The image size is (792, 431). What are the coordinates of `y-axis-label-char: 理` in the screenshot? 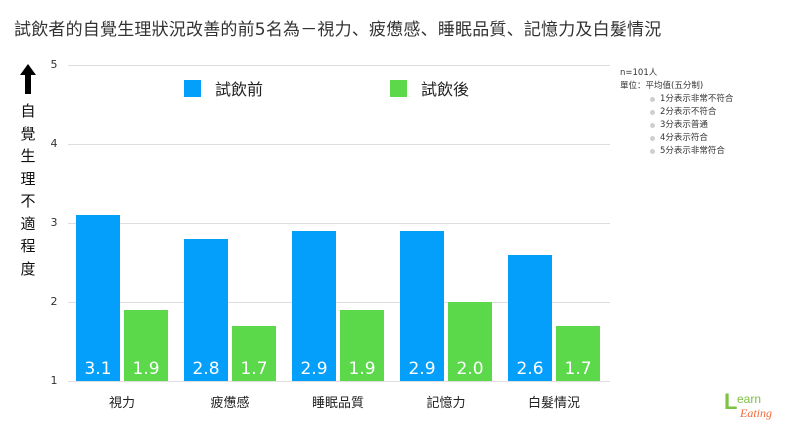 It's located at (28, 178).